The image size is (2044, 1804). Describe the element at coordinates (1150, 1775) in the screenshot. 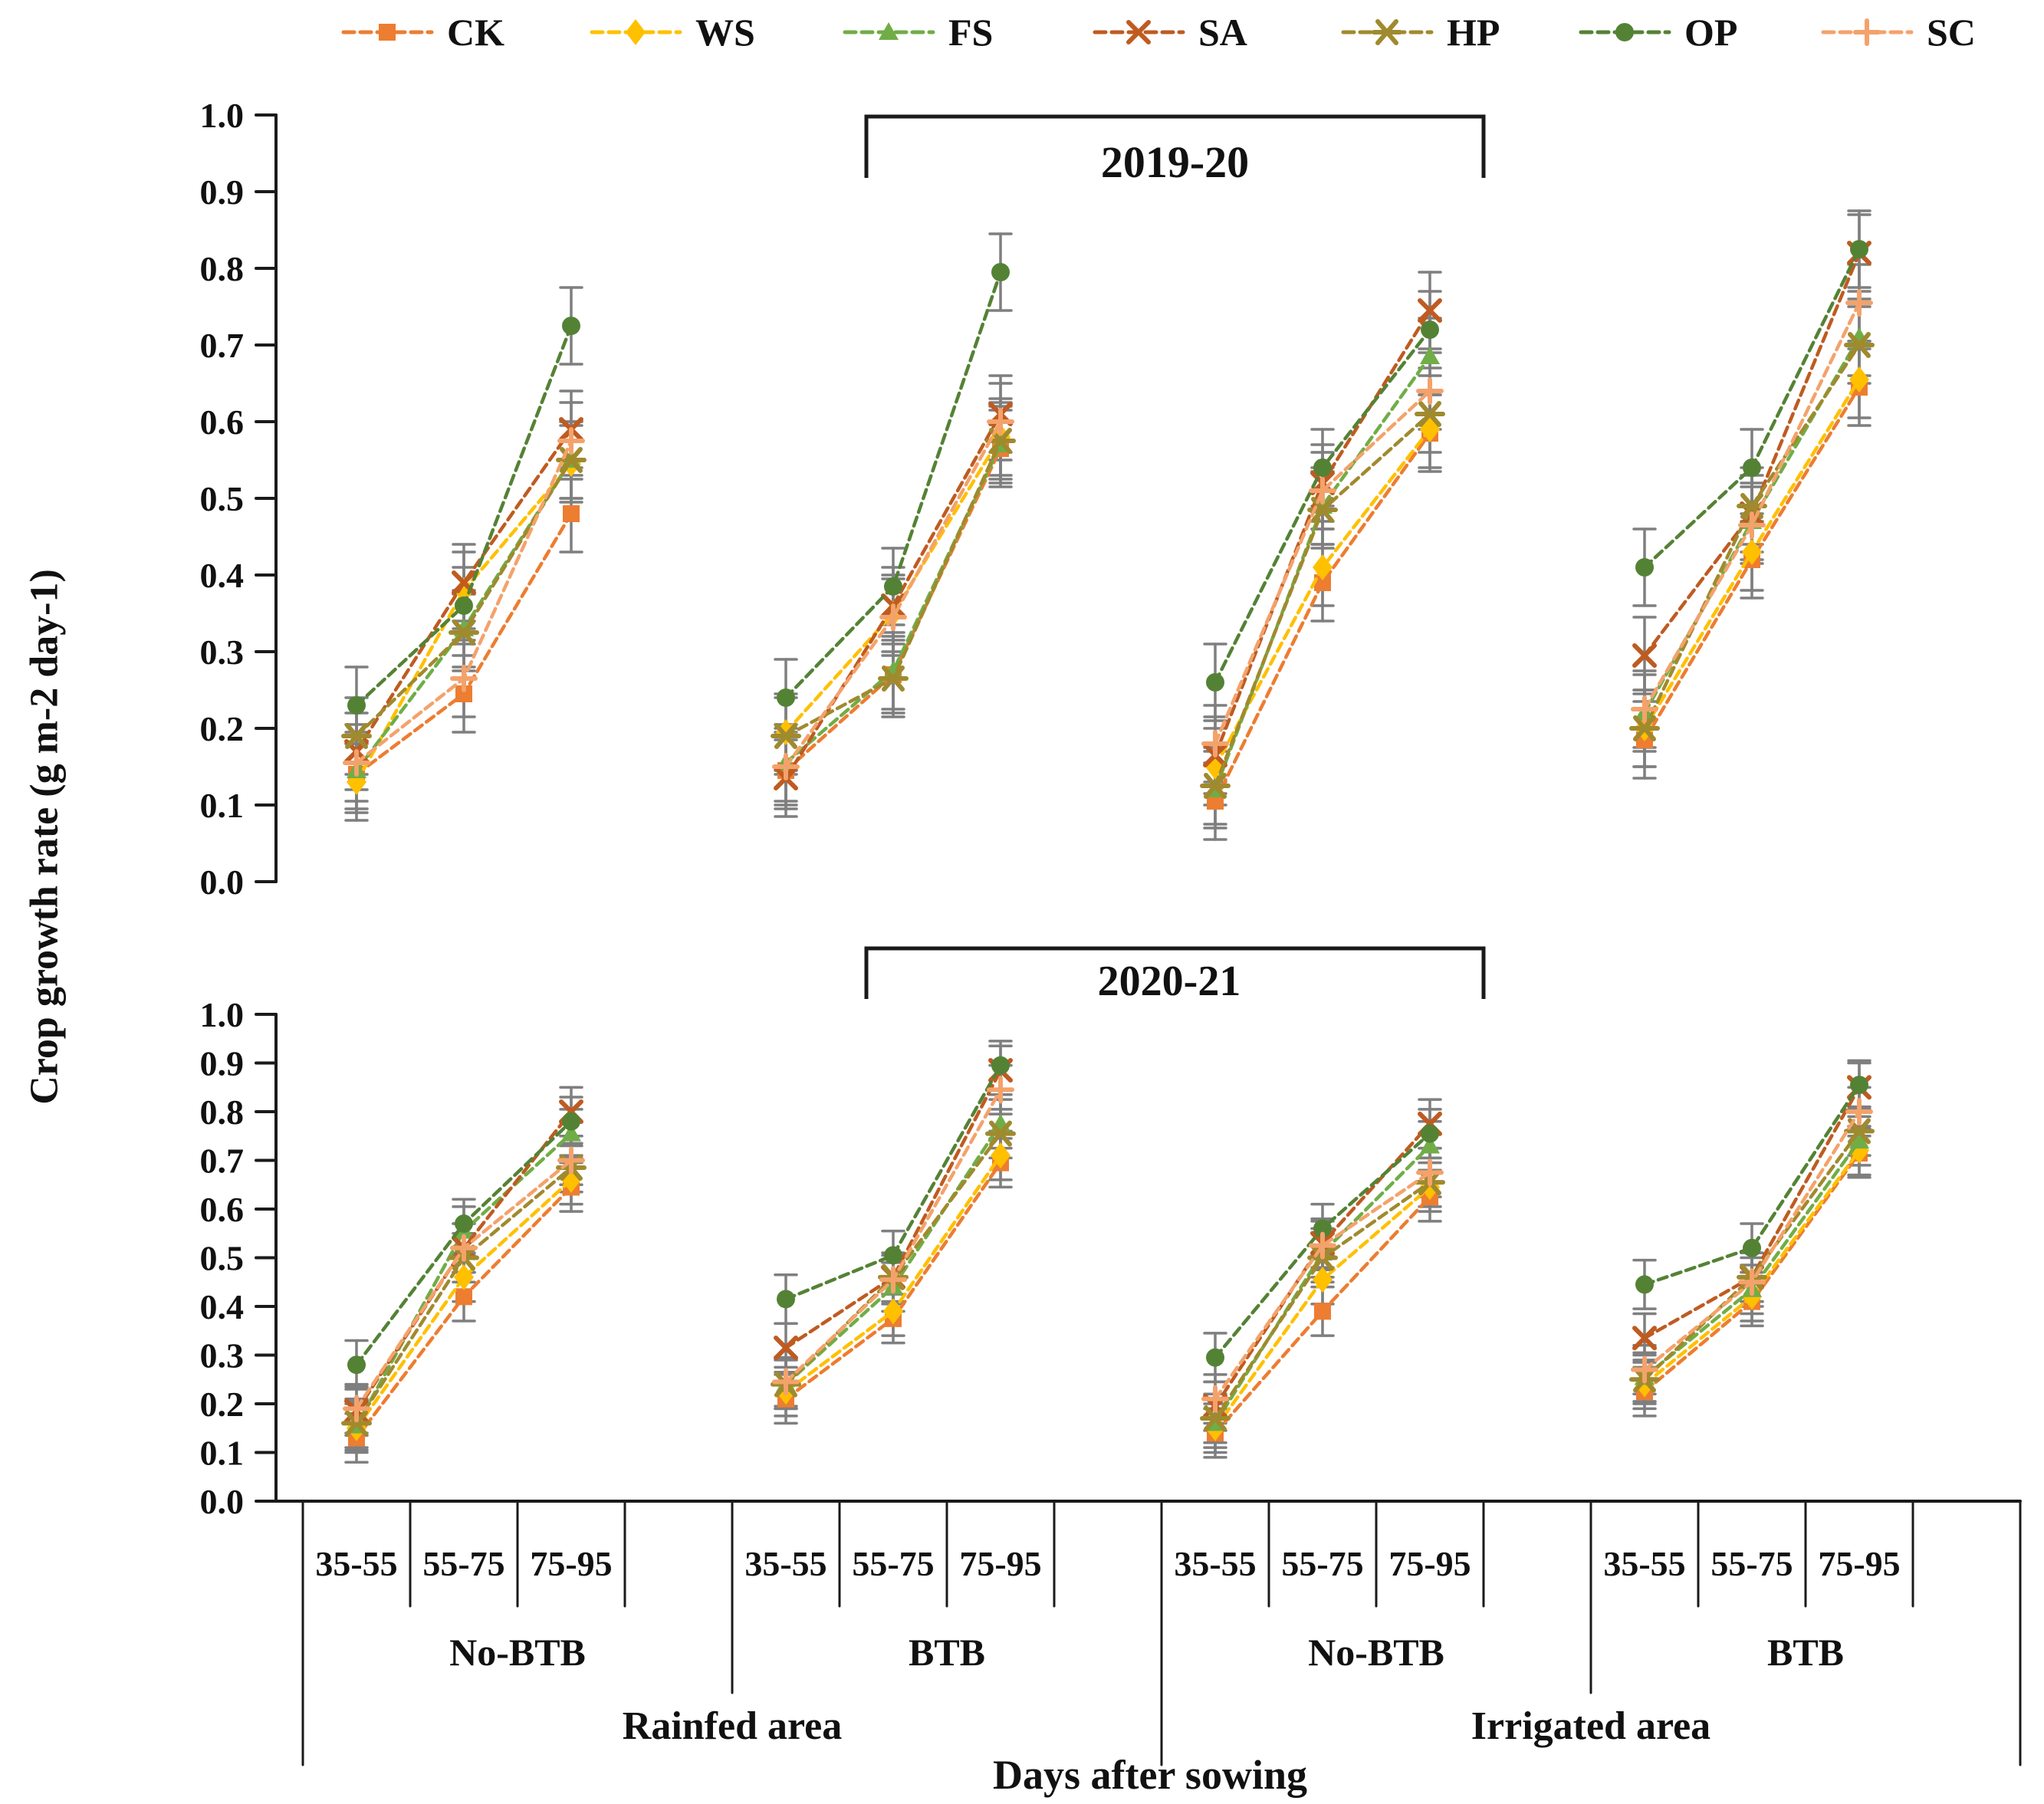

I see `x-axis-title: Days after sowing` at that location.